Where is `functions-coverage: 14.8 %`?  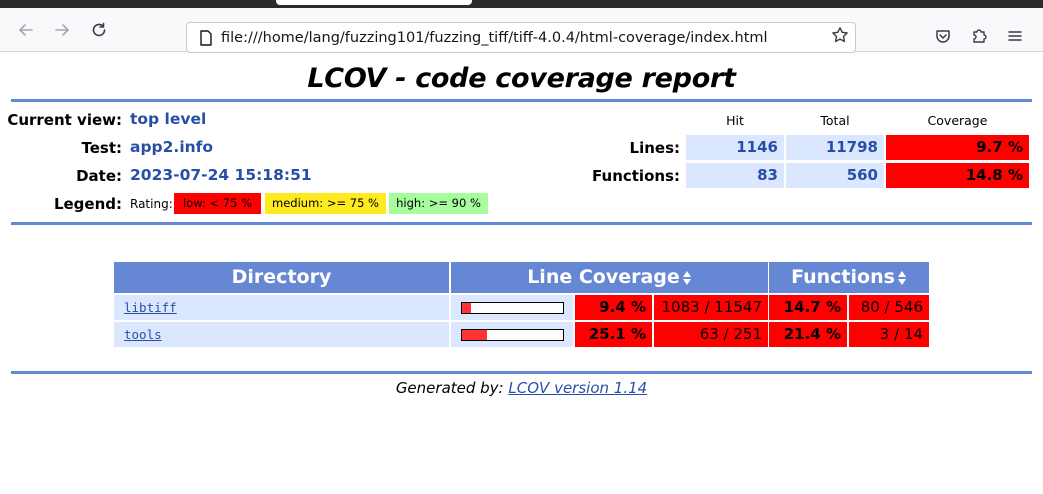 functions-coverage: 14.8 % is located at coordinates (957, 175).